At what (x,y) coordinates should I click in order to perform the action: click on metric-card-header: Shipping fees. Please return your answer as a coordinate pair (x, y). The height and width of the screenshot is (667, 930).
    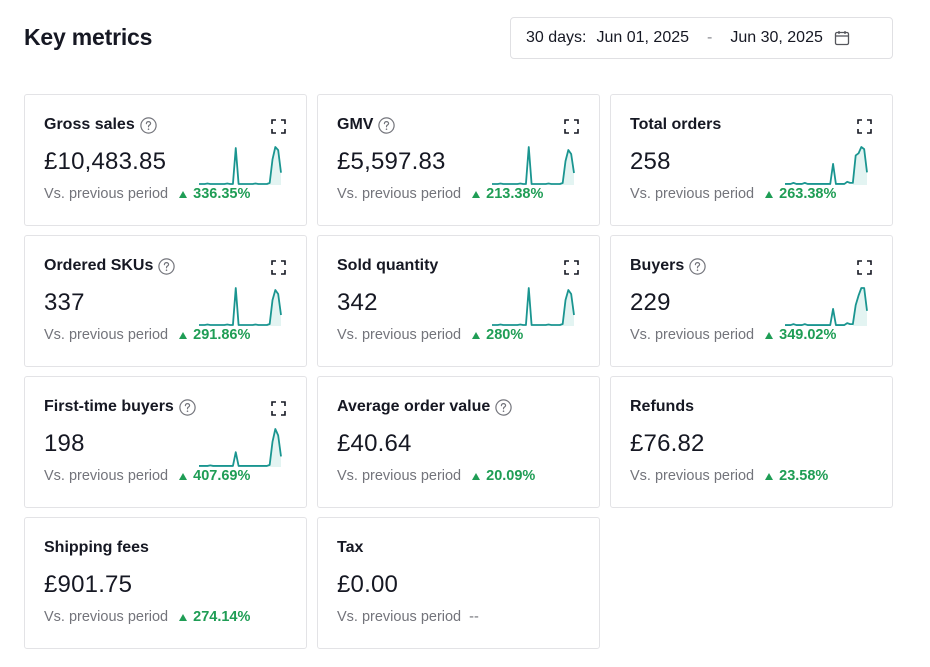
    Looking at the image, I should click on (96, 548).